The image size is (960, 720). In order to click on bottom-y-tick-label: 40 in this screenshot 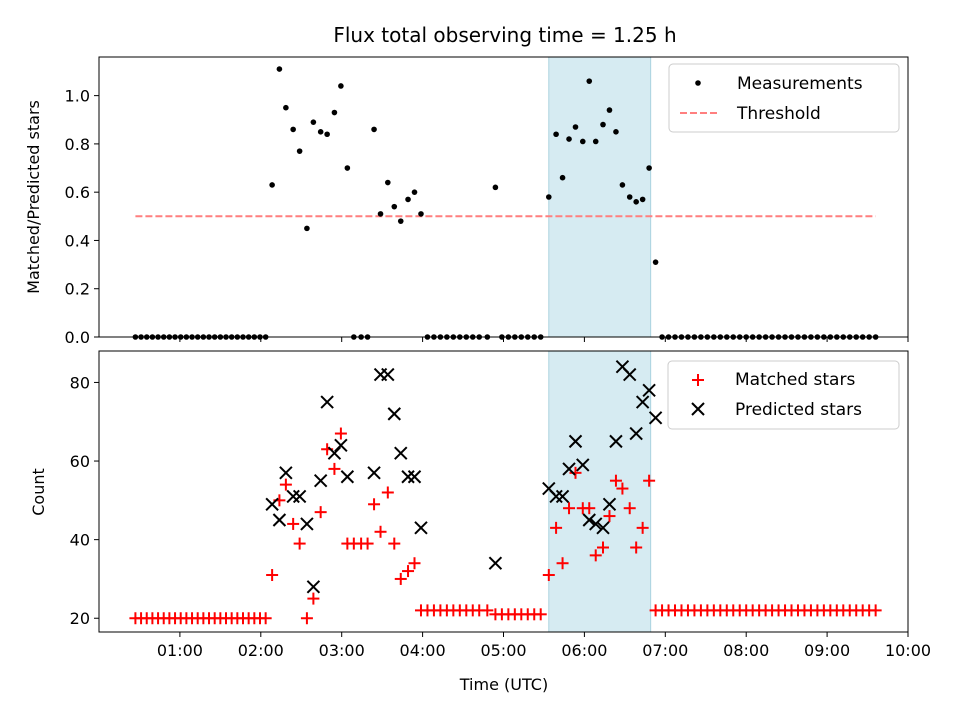, I will do `click(80, 540)`.